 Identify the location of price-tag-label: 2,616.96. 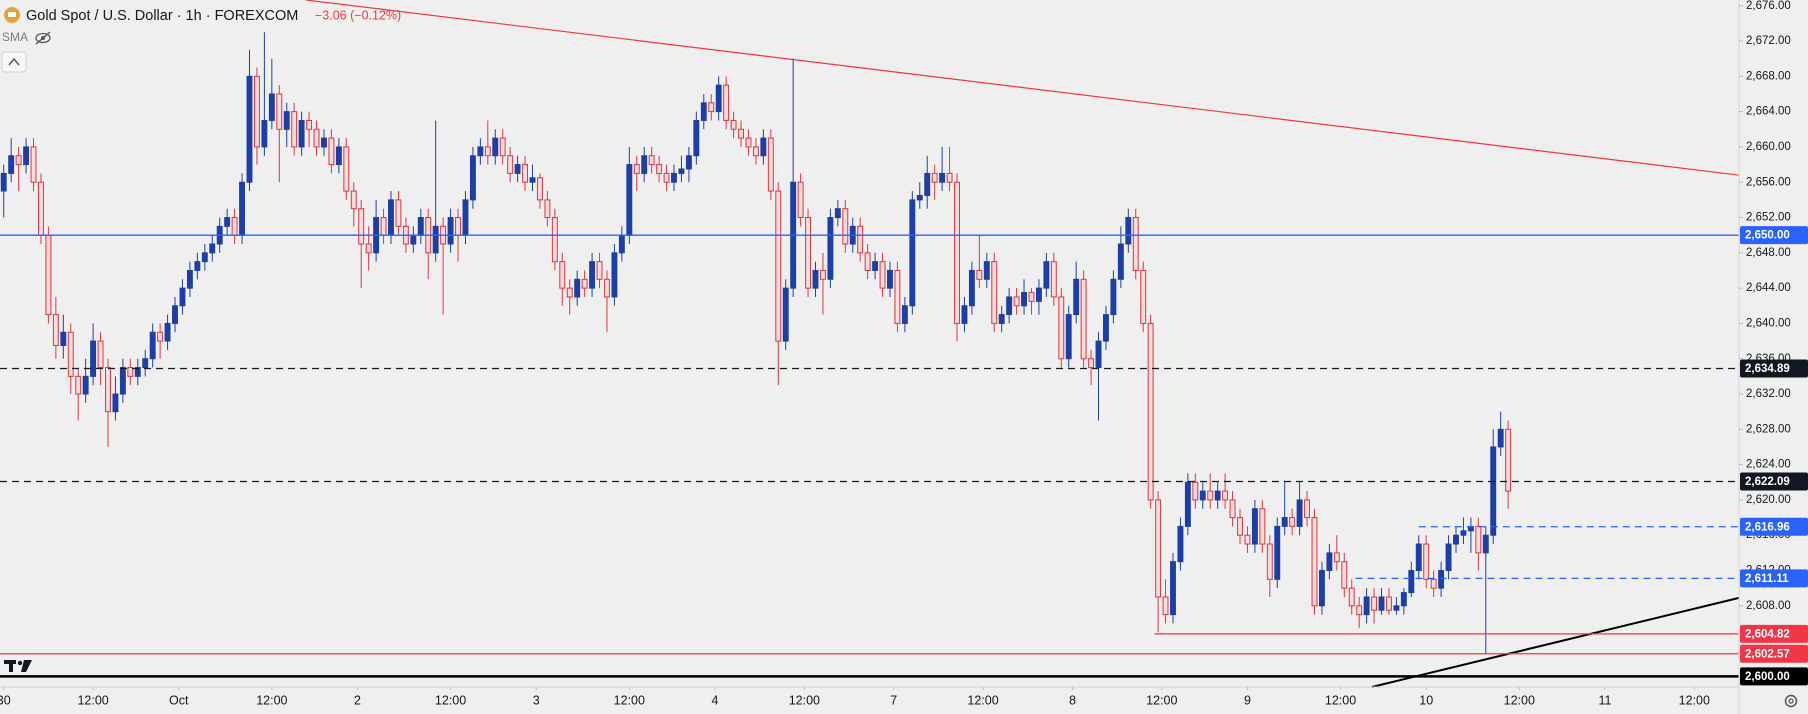
(1767, 527).